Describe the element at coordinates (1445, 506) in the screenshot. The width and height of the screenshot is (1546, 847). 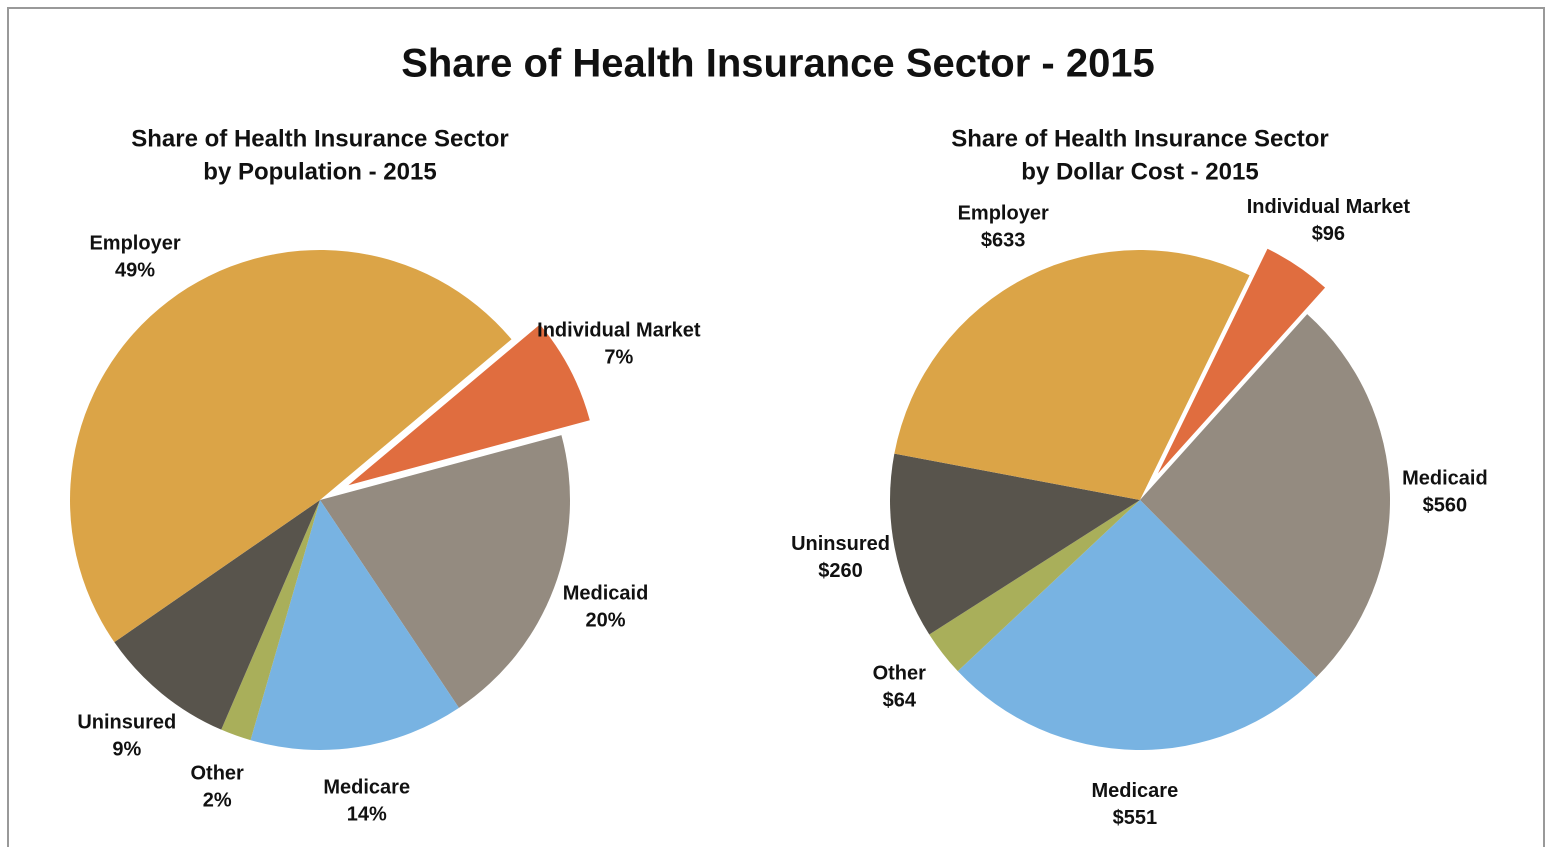
I see `slice-value-label: $560` at that location.